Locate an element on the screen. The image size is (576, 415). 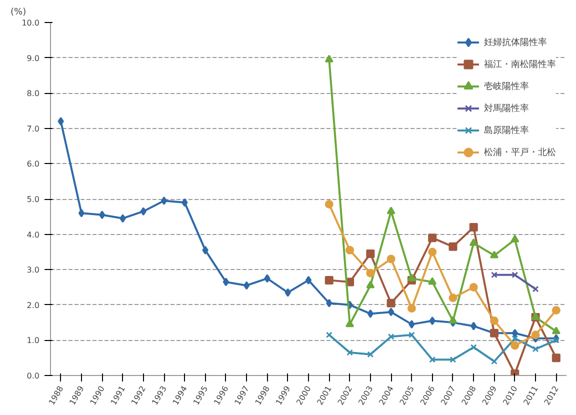
y-tick-label: 6.0 is located at coordinates (33, 164).